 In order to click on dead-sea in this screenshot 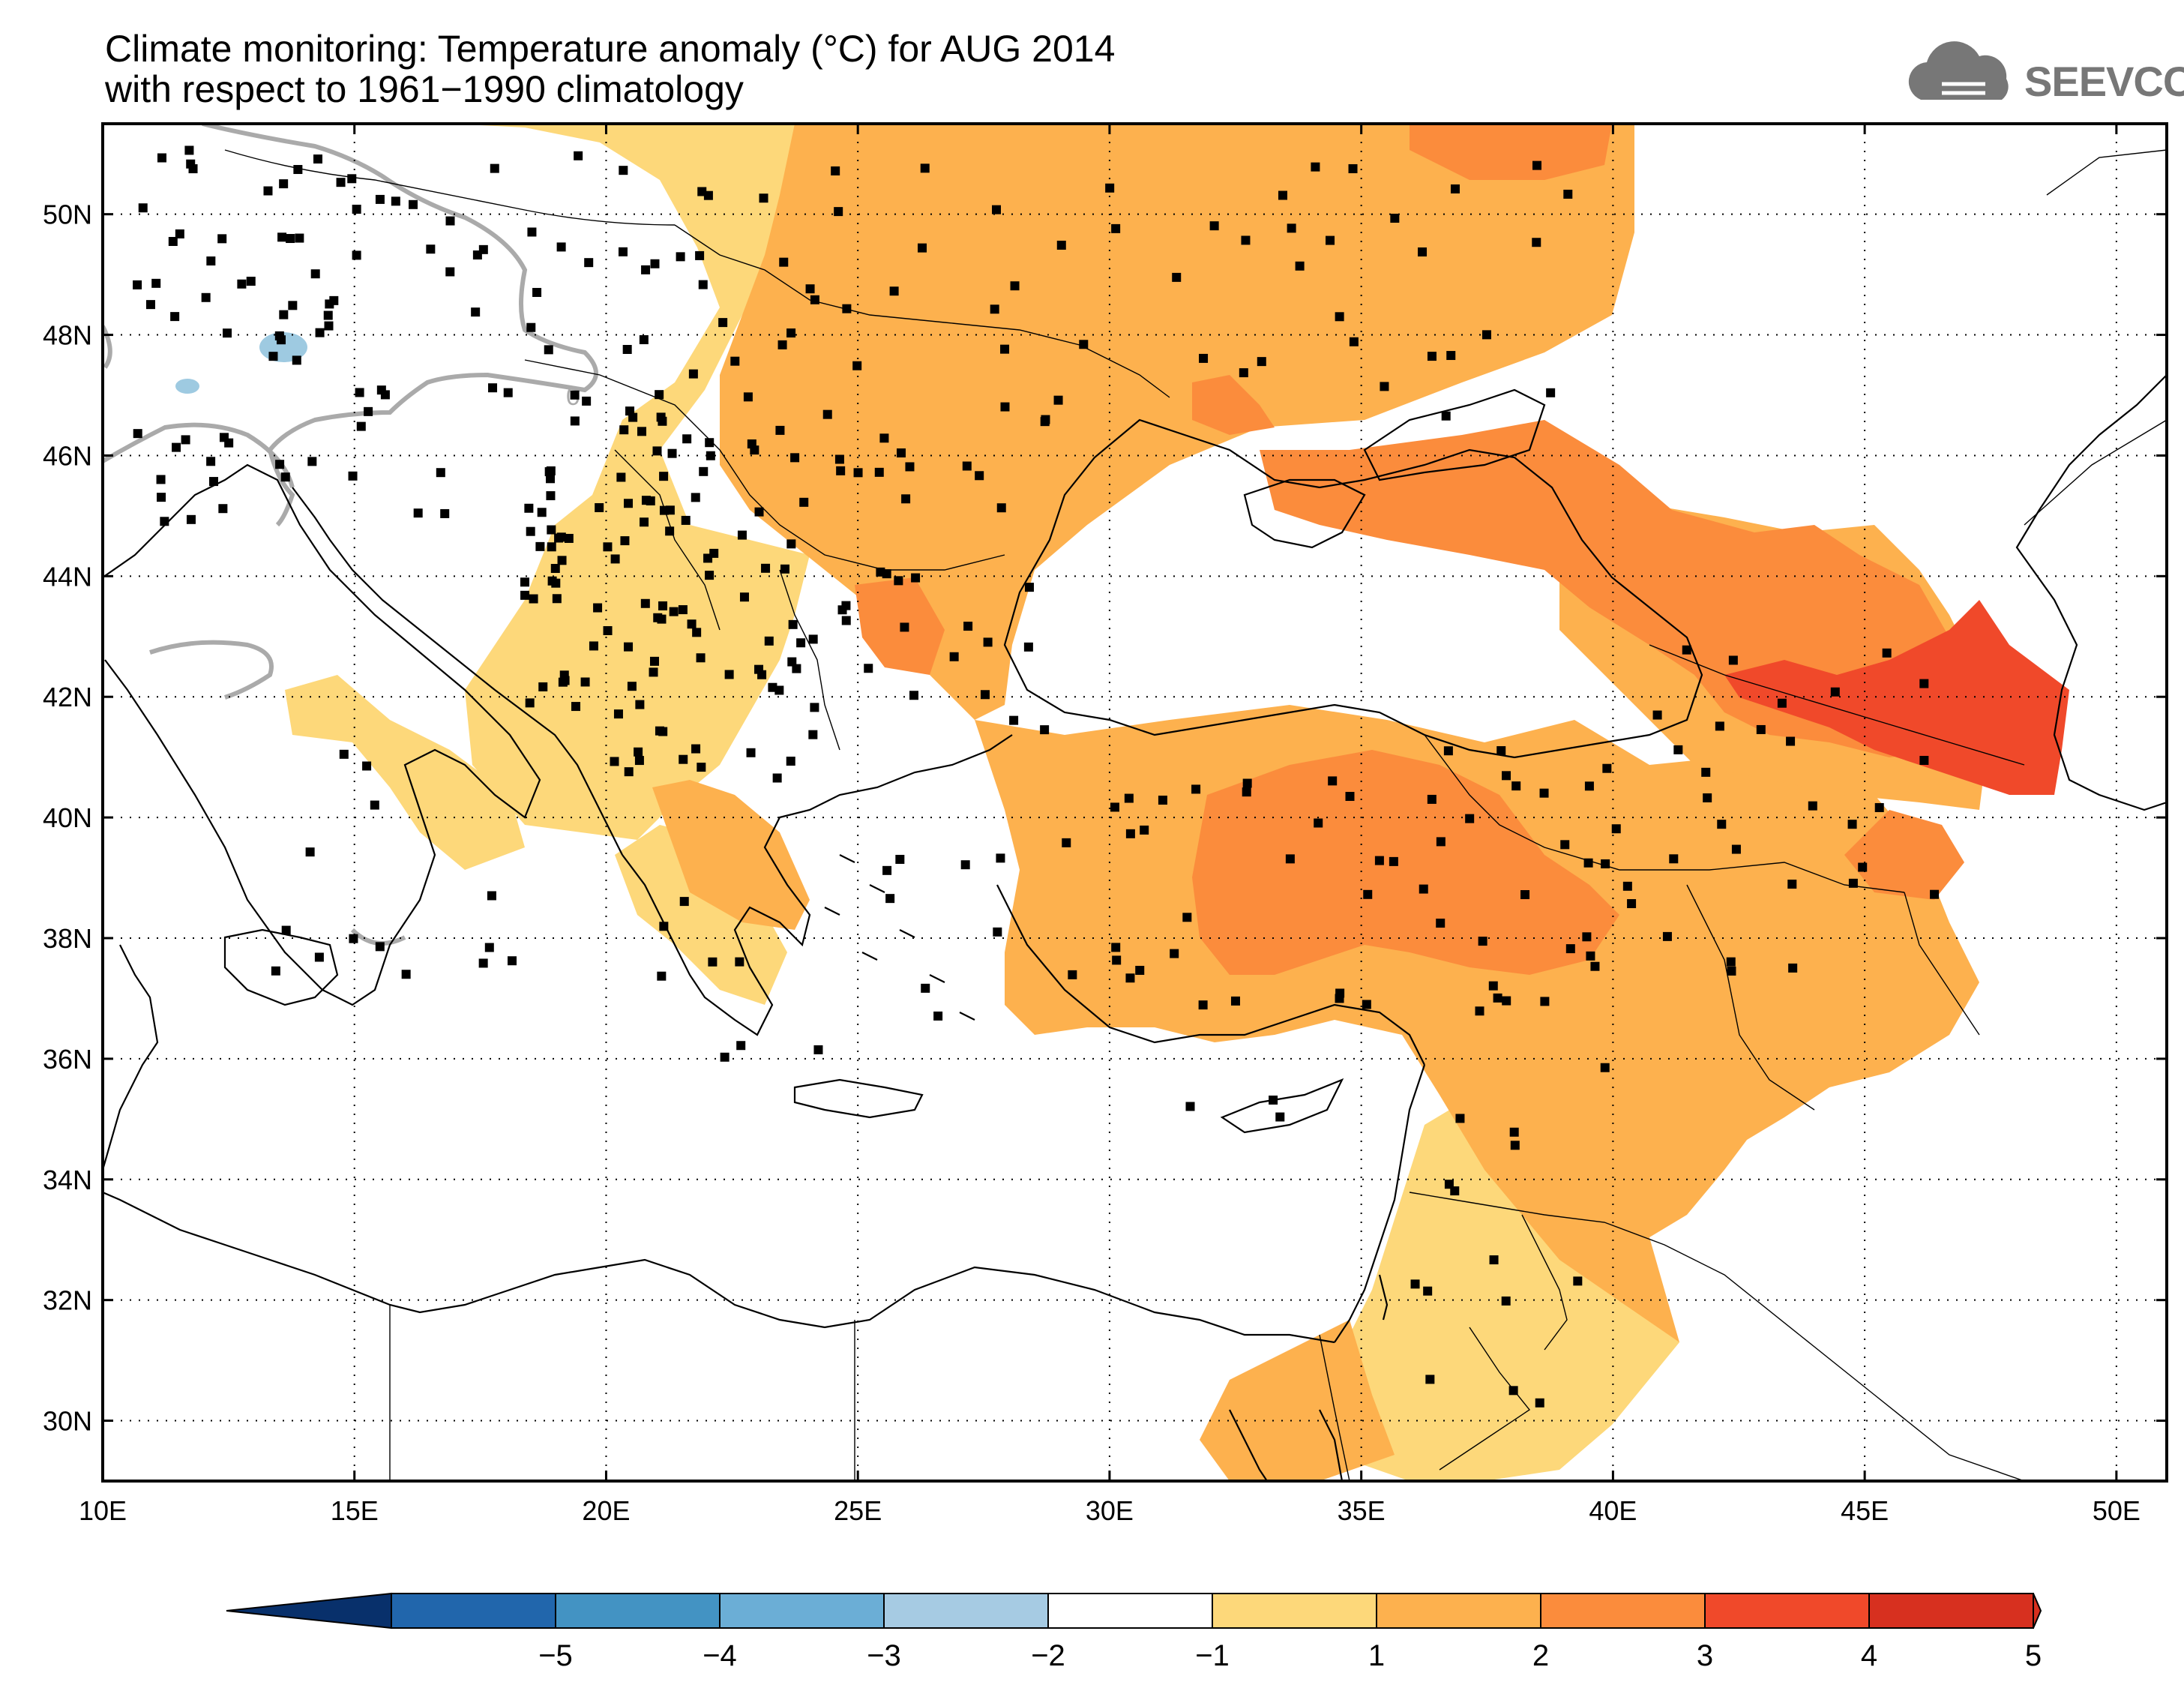, I will do `click(1383, 1297)`.